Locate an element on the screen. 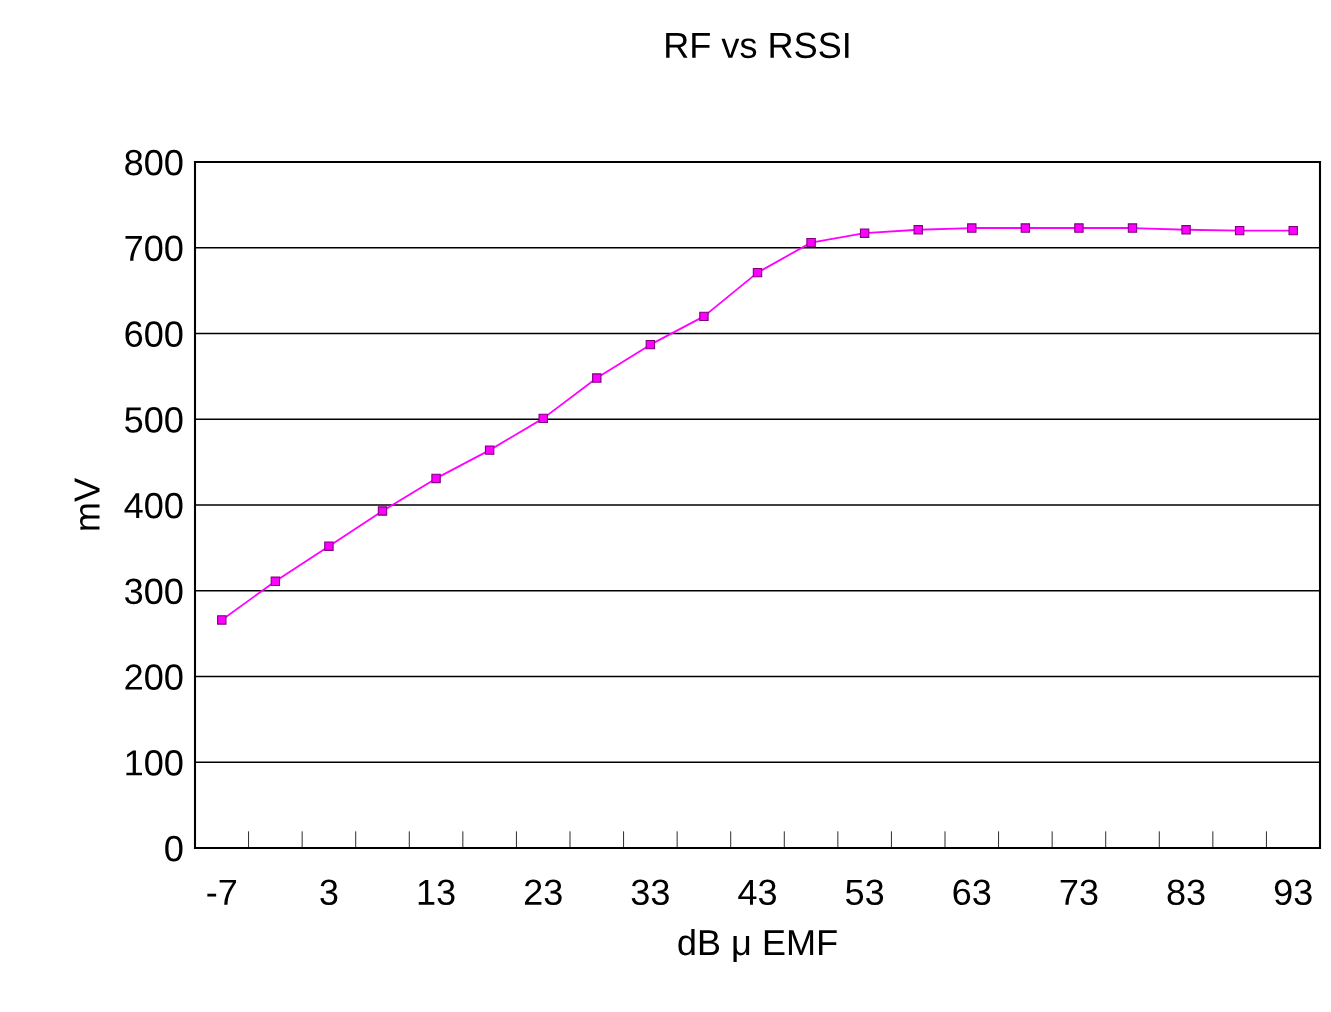 Image resolution: width=1331 pixels, height=1012 pixels. y-tick-label: 600 is located at coordinates (154, 334).